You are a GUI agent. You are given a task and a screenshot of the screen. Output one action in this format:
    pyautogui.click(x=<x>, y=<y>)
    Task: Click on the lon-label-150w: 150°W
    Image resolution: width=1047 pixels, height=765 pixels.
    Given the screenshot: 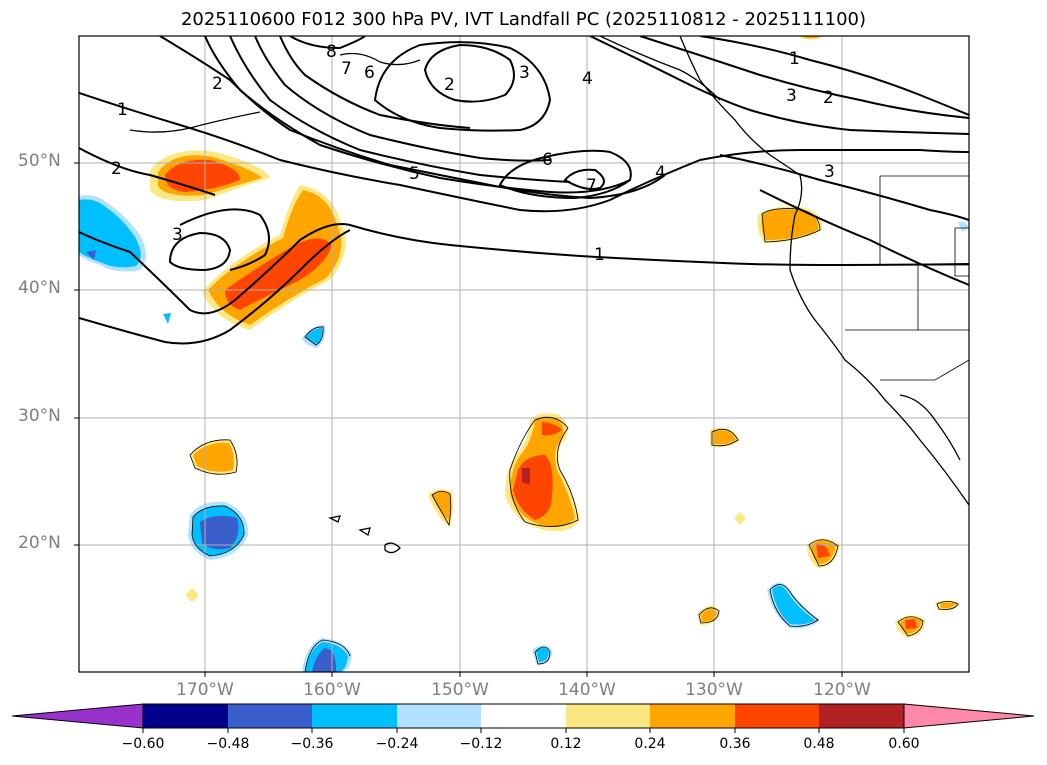 What is the action you would take?
    pyautogui.click(x=460, y=690)
    